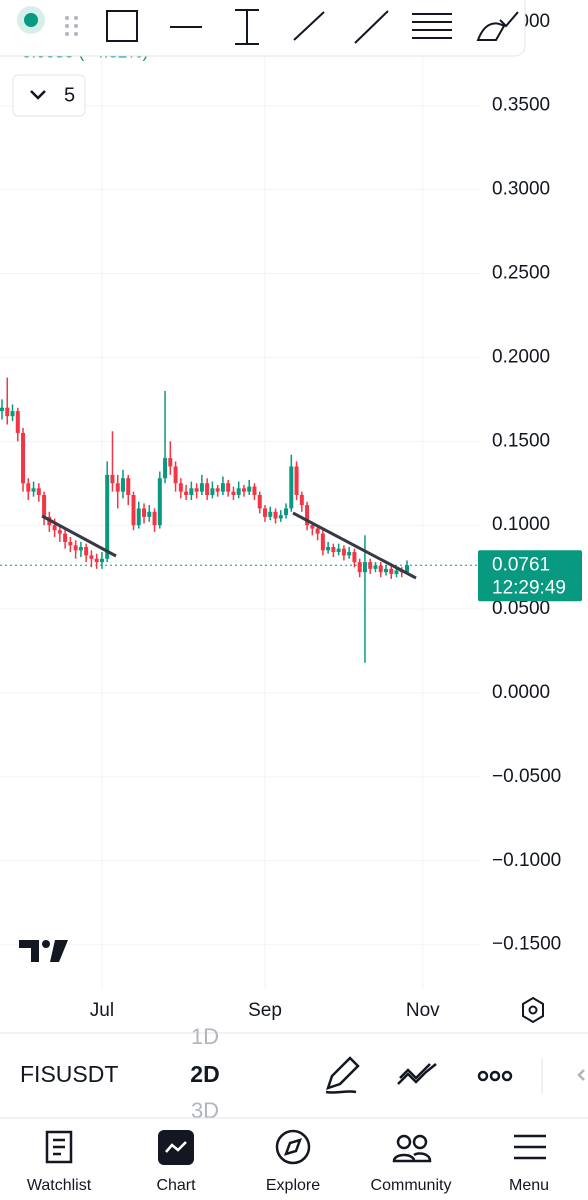  What do you see at coordinates (521, 273) in the screenshot?
I see `y-tick-label: 0.2500` at bounding box center [521, 273].